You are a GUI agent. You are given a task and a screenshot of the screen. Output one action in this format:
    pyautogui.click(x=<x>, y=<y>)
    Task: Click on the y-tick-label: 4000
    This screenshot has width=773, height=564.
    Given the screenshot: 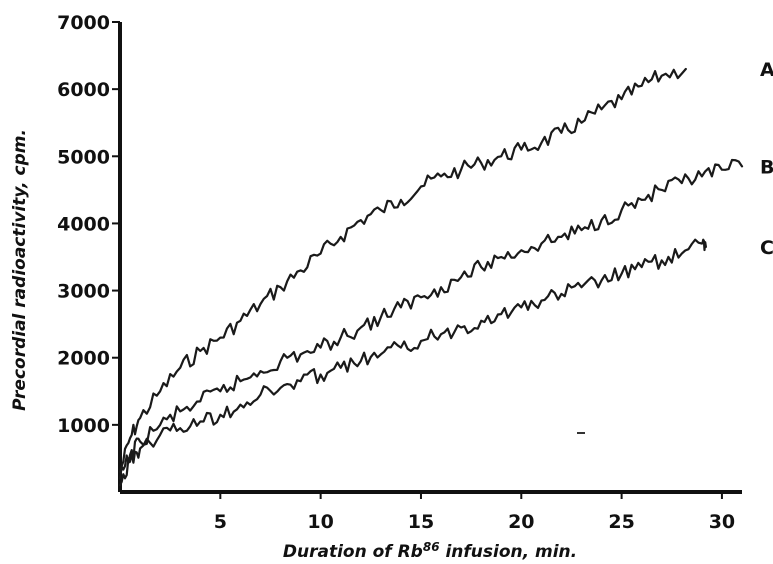 What is the action you would take?
    pyautogui.click(x=83, y=224)
    